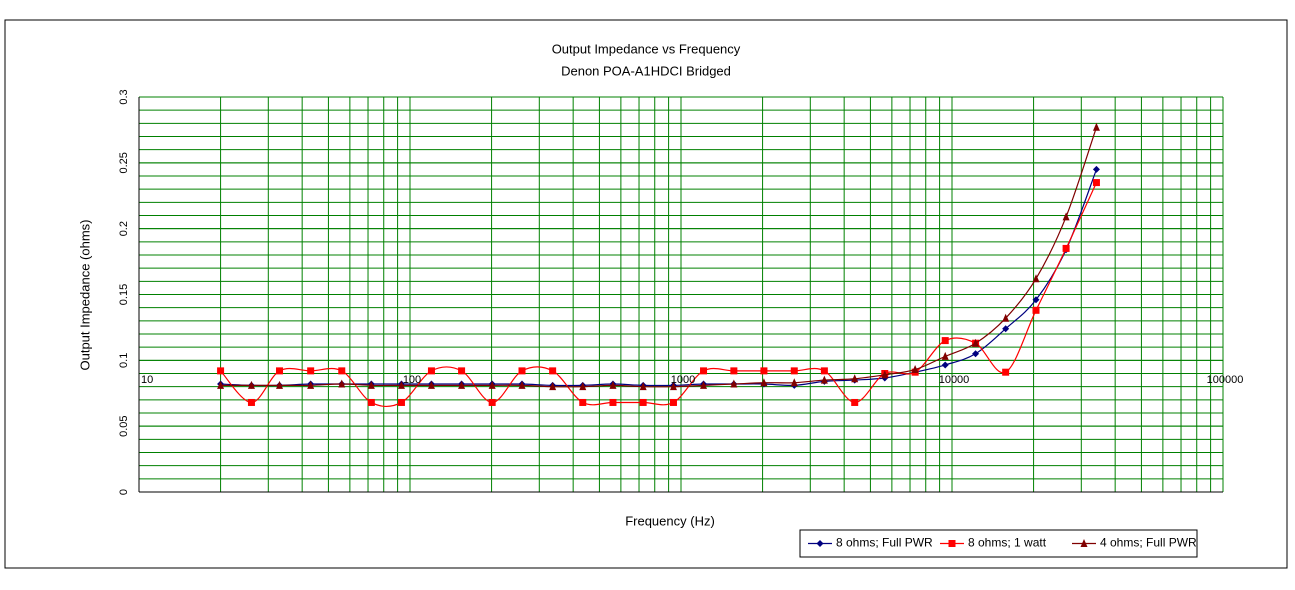 The image size is (1295, 590). I want to click on y-tick-label: 0.25, so click(124, 162).